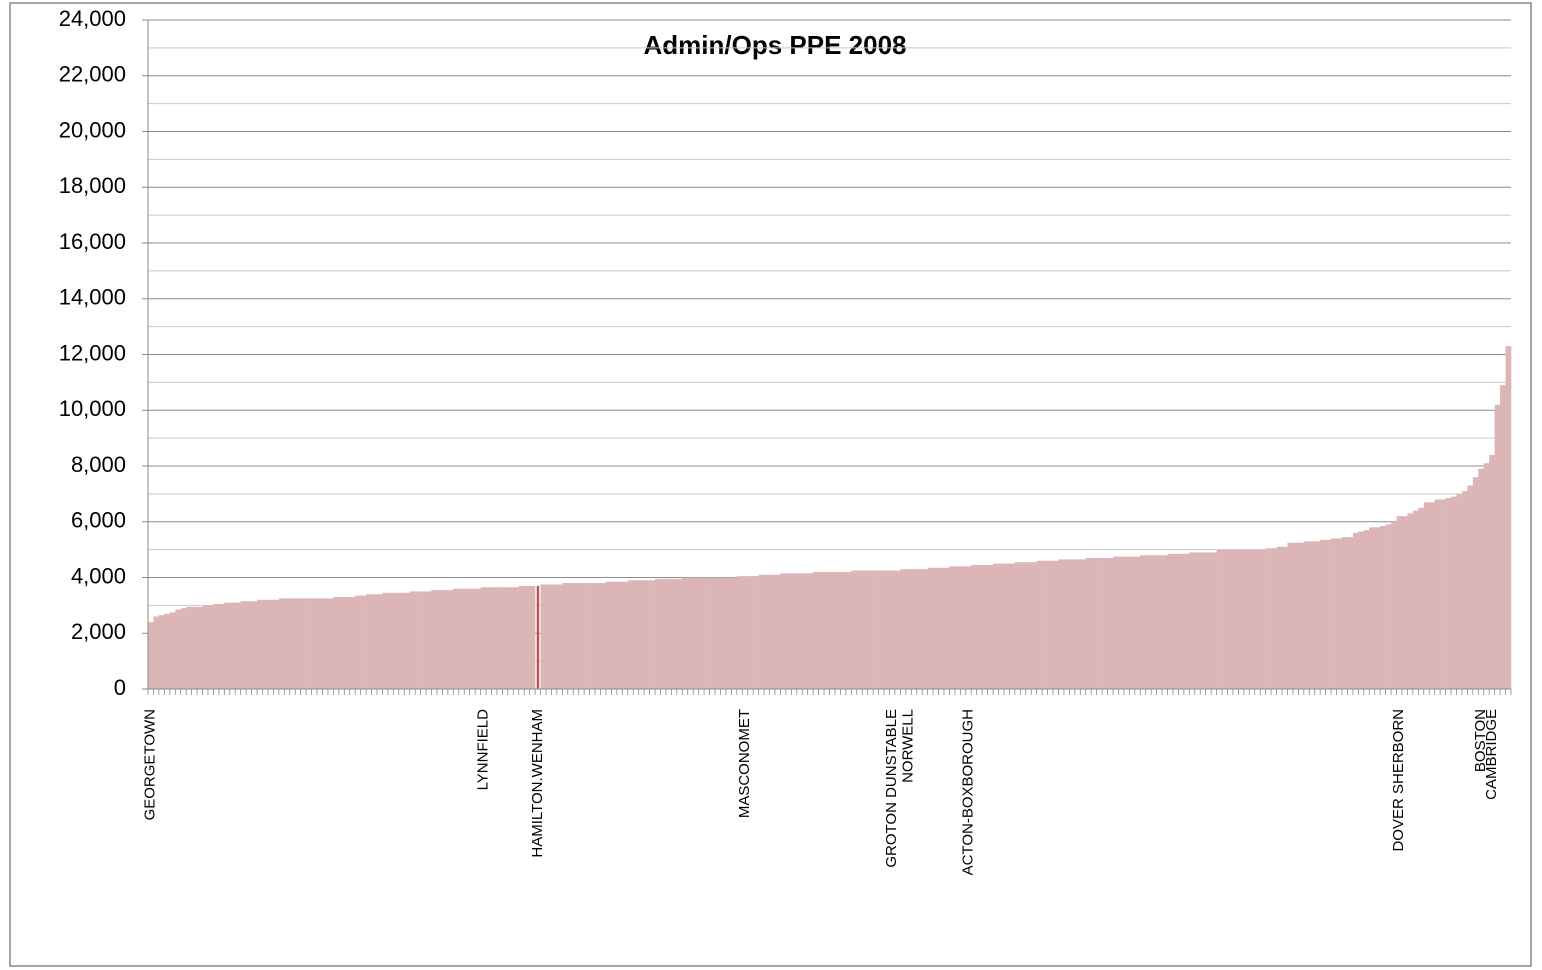  What do you see at coordinates (150, 764) in the screenshot?
I see `x-tick-label: GEORGETOWN` at bounding box center [150, 764].